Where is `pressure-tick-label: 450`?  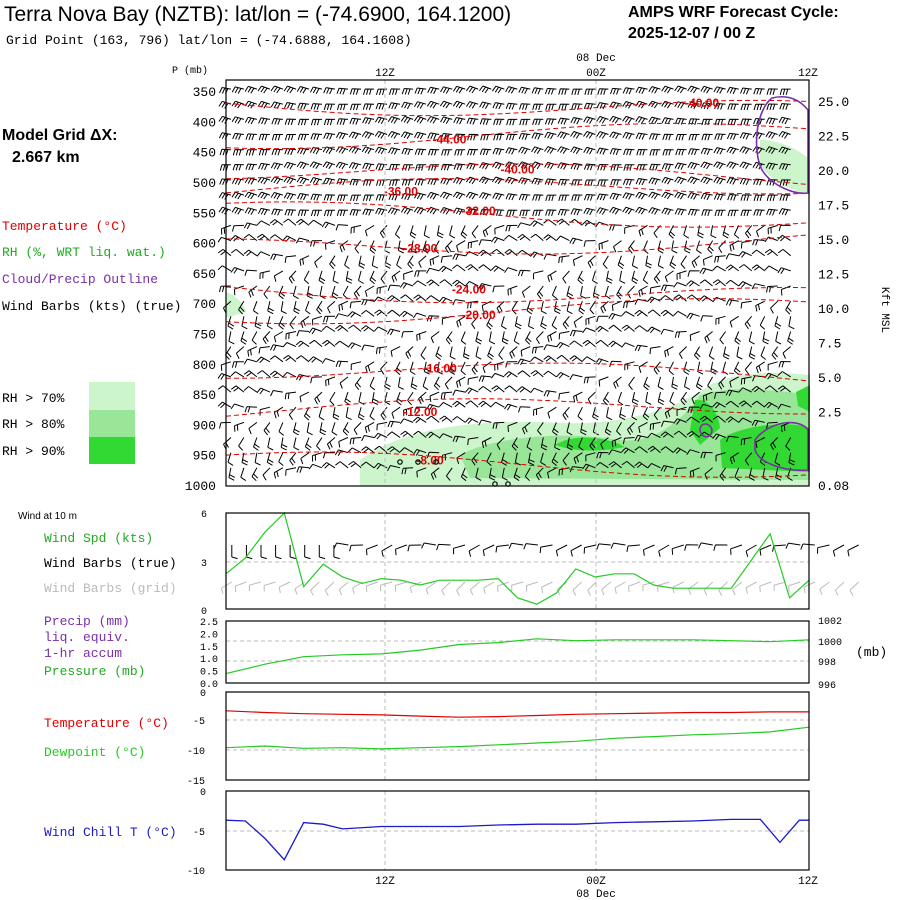 pressure-tick-label: 450 is located at coordinates (204, 153).